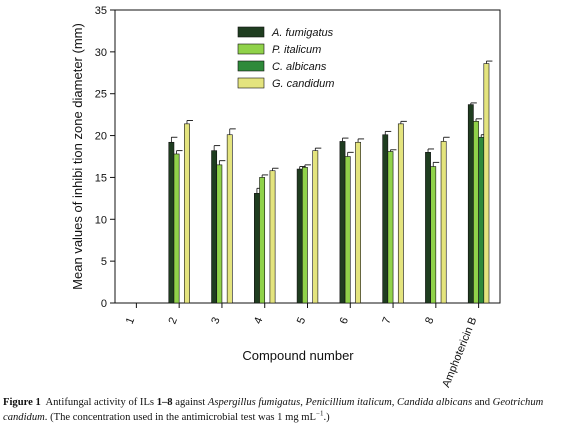  I want to click on y-tick-label: 35, so click(101, 11).